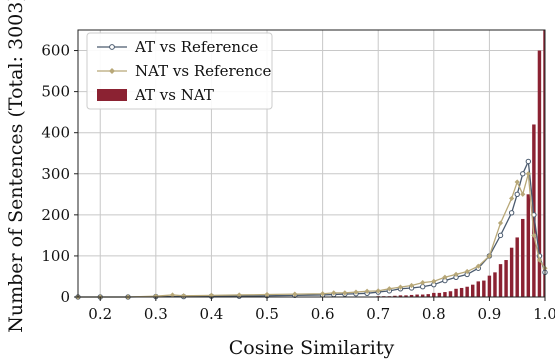  What do you see at coordinates (203, 71) in the screenshot?
I see `legend-label: NAT vs Reference` at bounding box center [203, 71].